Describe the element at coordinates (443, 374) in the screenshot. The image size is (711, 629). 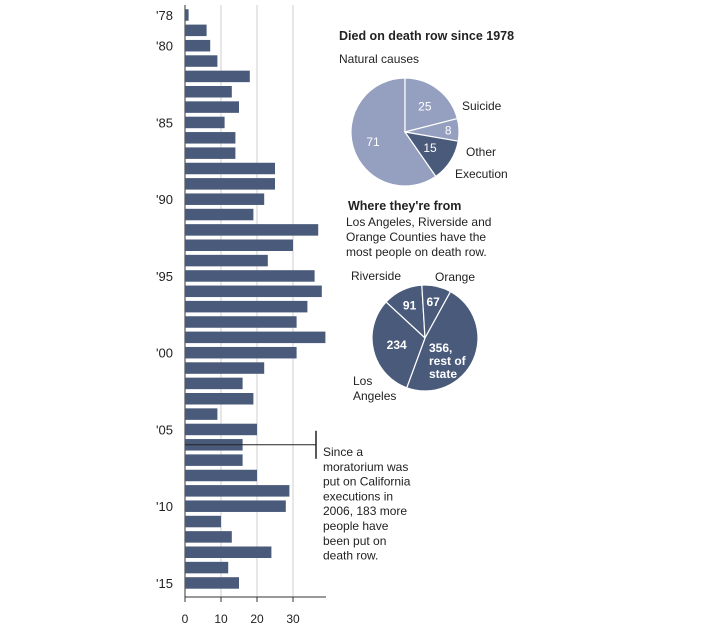
I see `slice-value-rest-of-state: state` at that location.